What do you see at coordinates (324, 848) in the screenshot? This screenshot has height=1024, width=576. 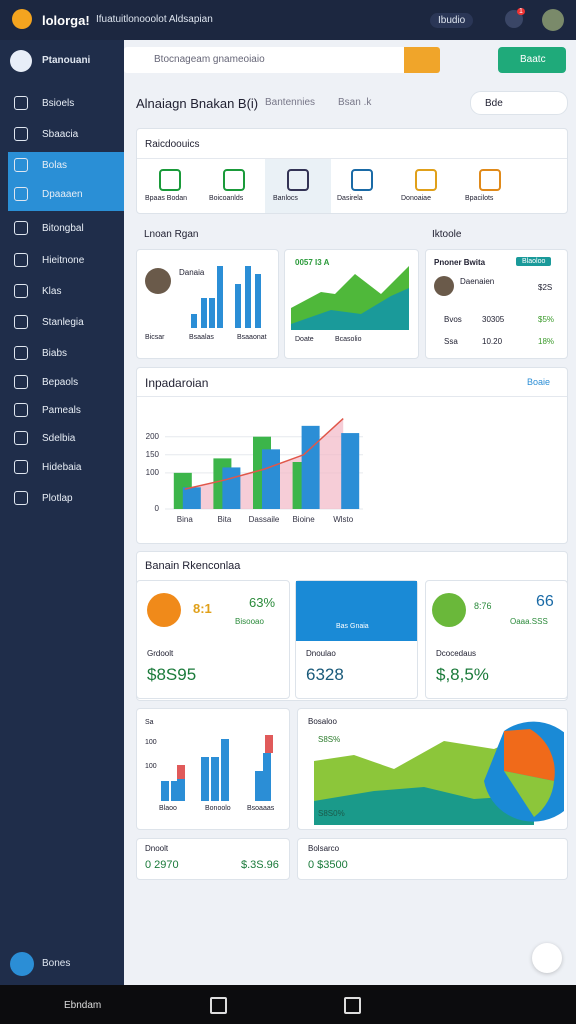 I see `footer-title: Bolsarco` at bounding box center [324, 848].